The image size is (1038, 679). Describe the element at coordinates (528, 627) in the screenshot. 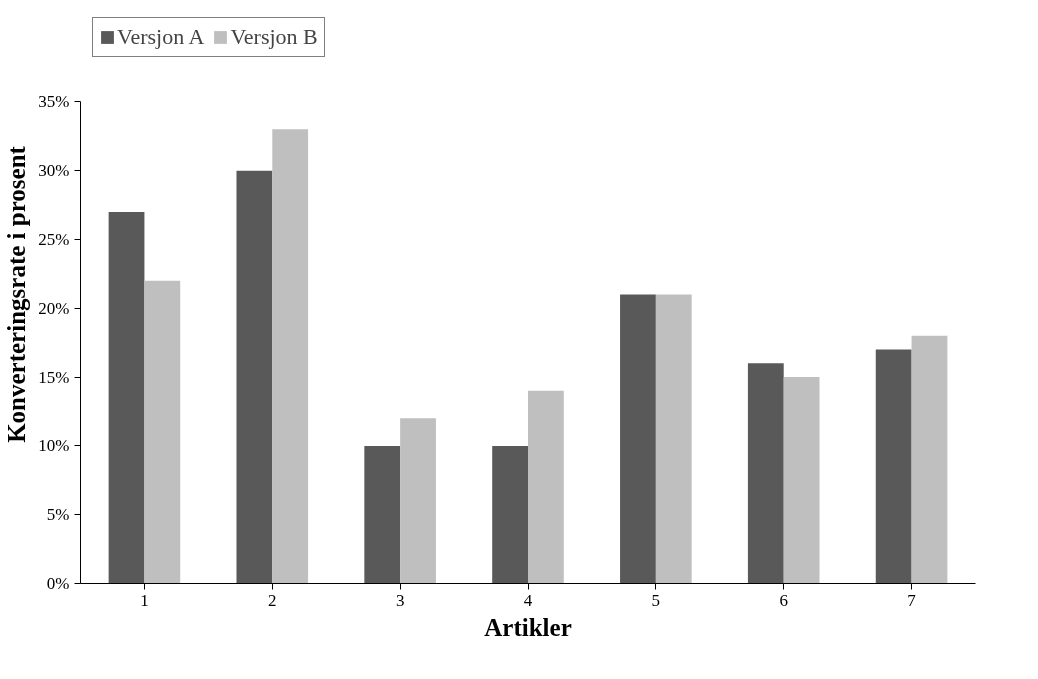

I see `x-axis-title: Artikler` at that location.